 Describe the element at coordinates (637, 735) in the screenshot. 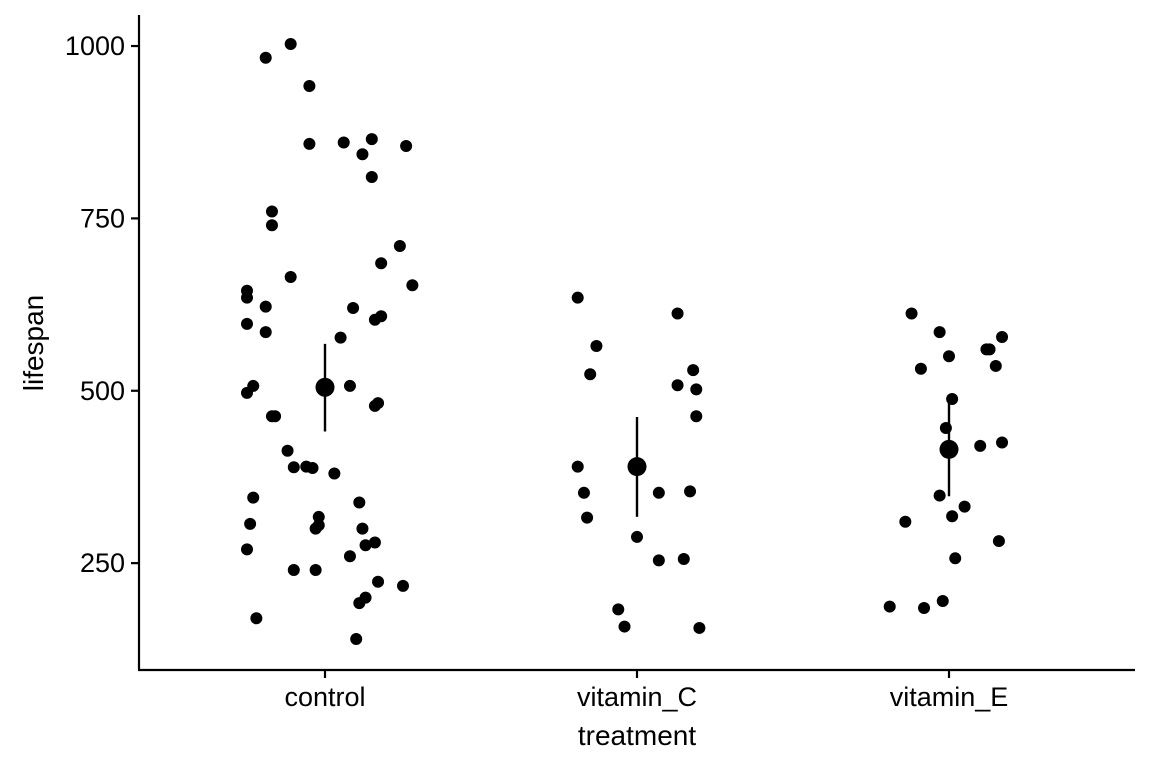

I see `x-axis-title: treatment` at that location.